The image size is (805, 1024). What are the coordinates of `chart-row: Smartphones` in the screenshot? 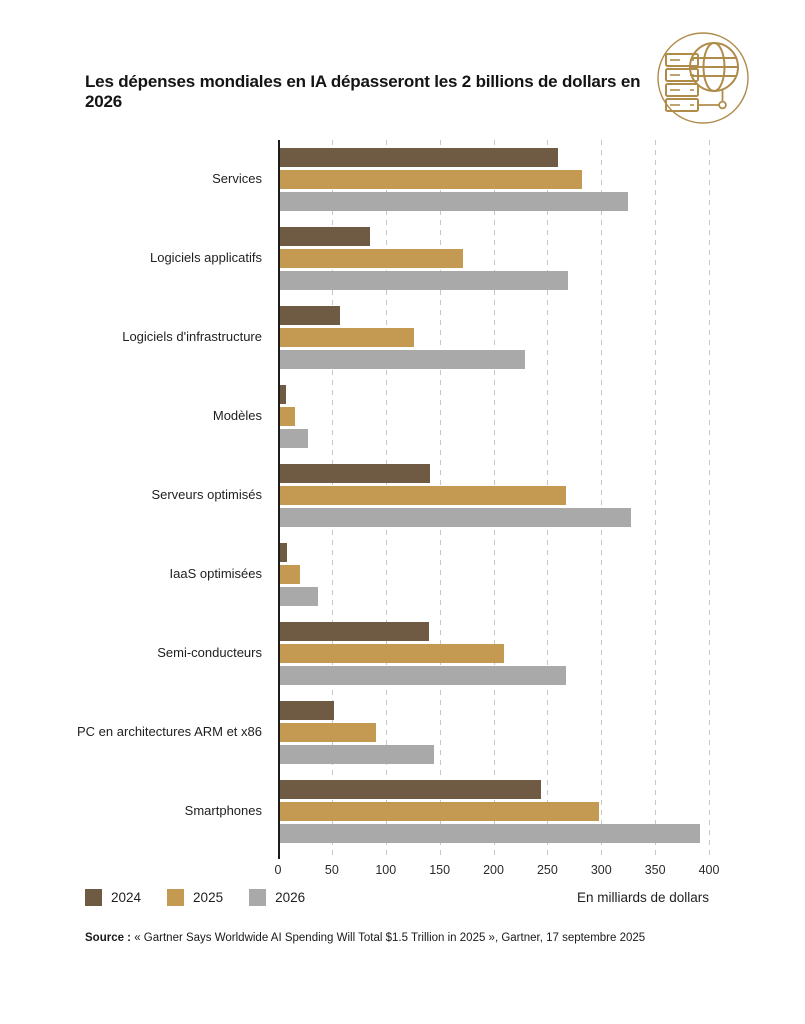 It's located at (400, 811).